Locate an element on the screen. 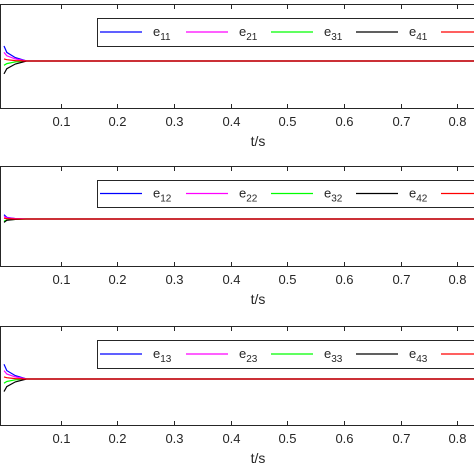  legend-entry-e21: e21 is located at coordinates (248, 33).